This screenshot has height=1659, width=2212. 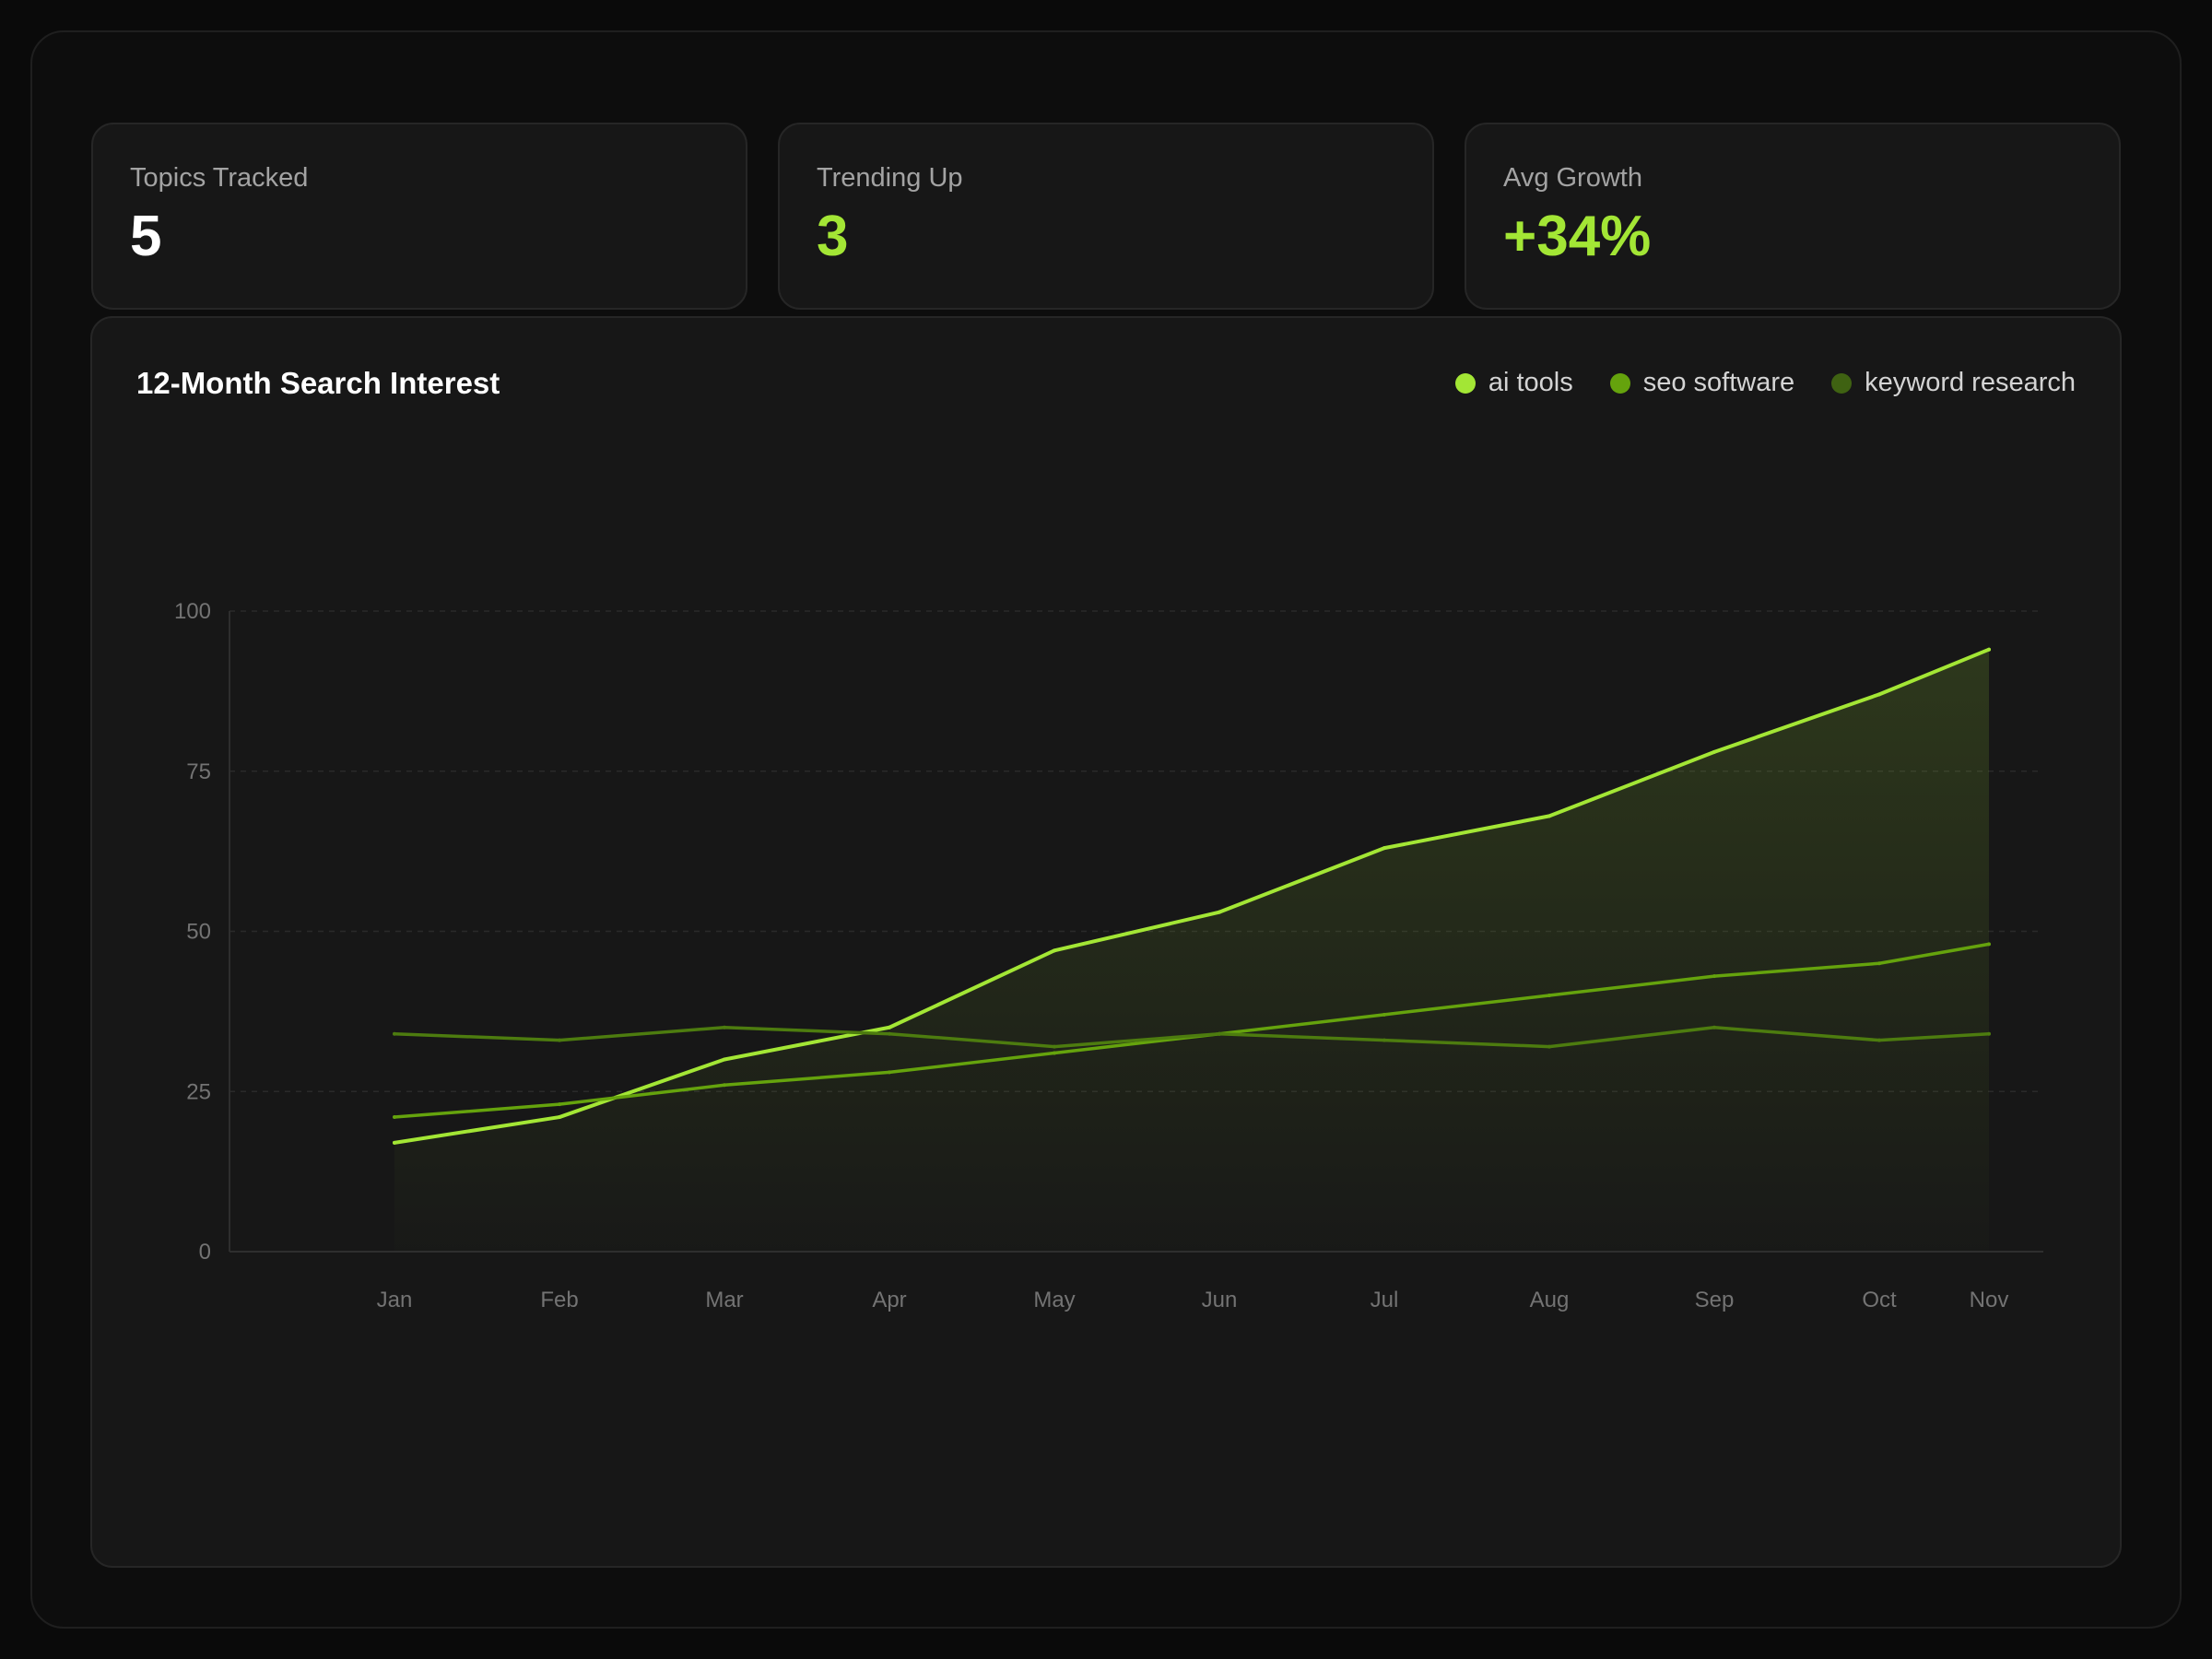 What do you see at coordinates (192, 611) in the screenshot?
I see `y-tick-label: 100` at bounding box center [192, 611].